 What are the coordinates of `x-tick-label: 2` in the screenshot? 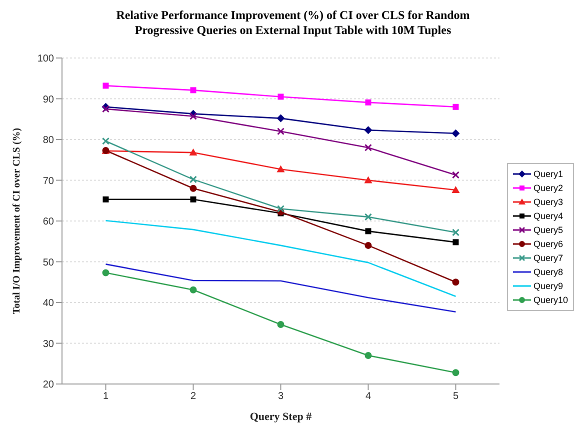 It's located at (193, 396).